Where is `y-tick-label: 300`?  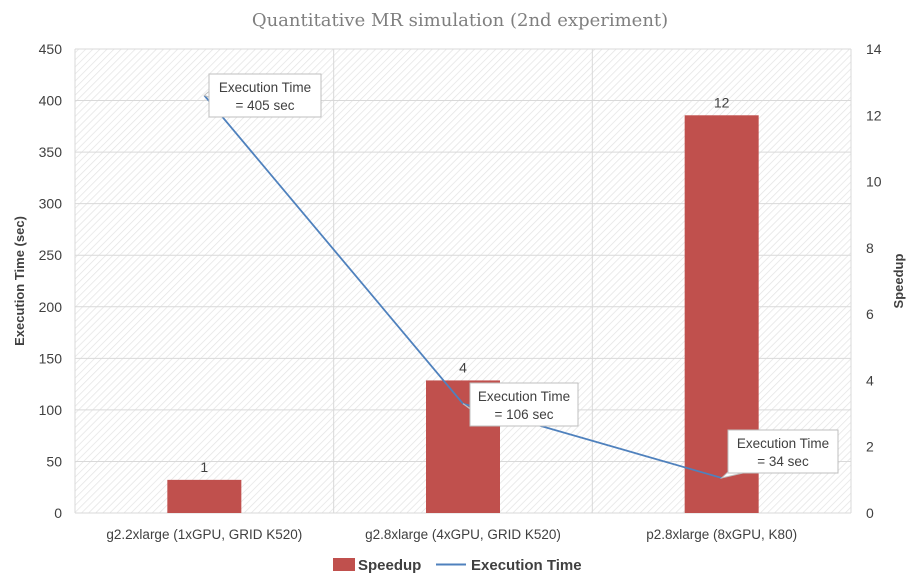
y-tick-label: 300 is located at coordinates (51, 204).